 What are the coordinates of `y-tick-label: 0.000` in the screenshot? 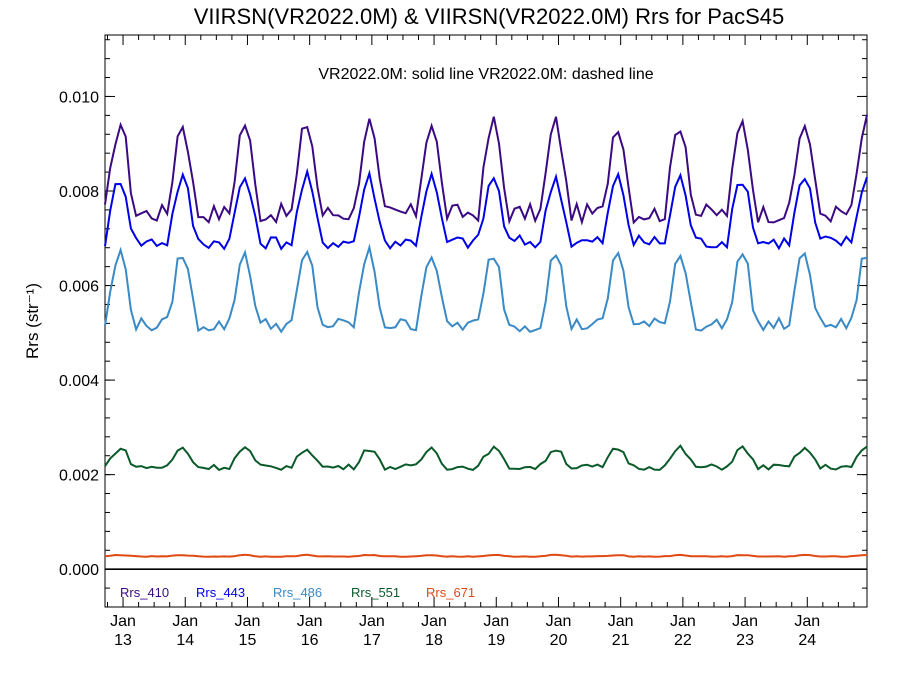 It's located at (79, 570).